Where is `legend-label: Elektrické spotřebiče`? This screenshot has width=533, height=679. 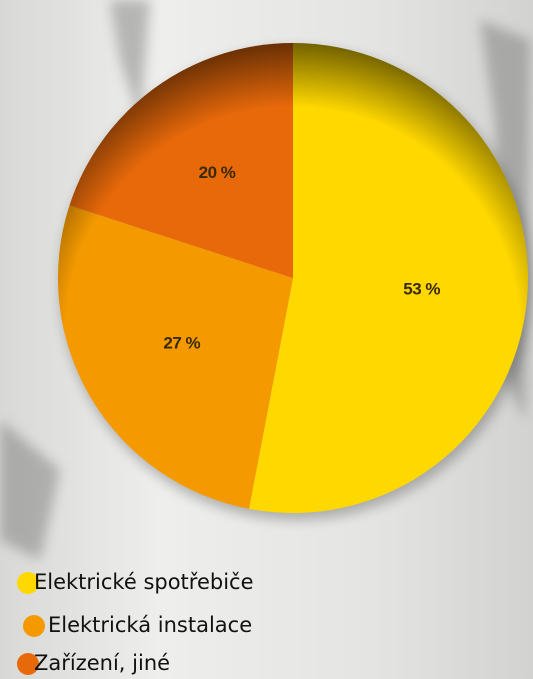
legend-label: Elektrické spotřebiče is located at coordinates (144, 582).